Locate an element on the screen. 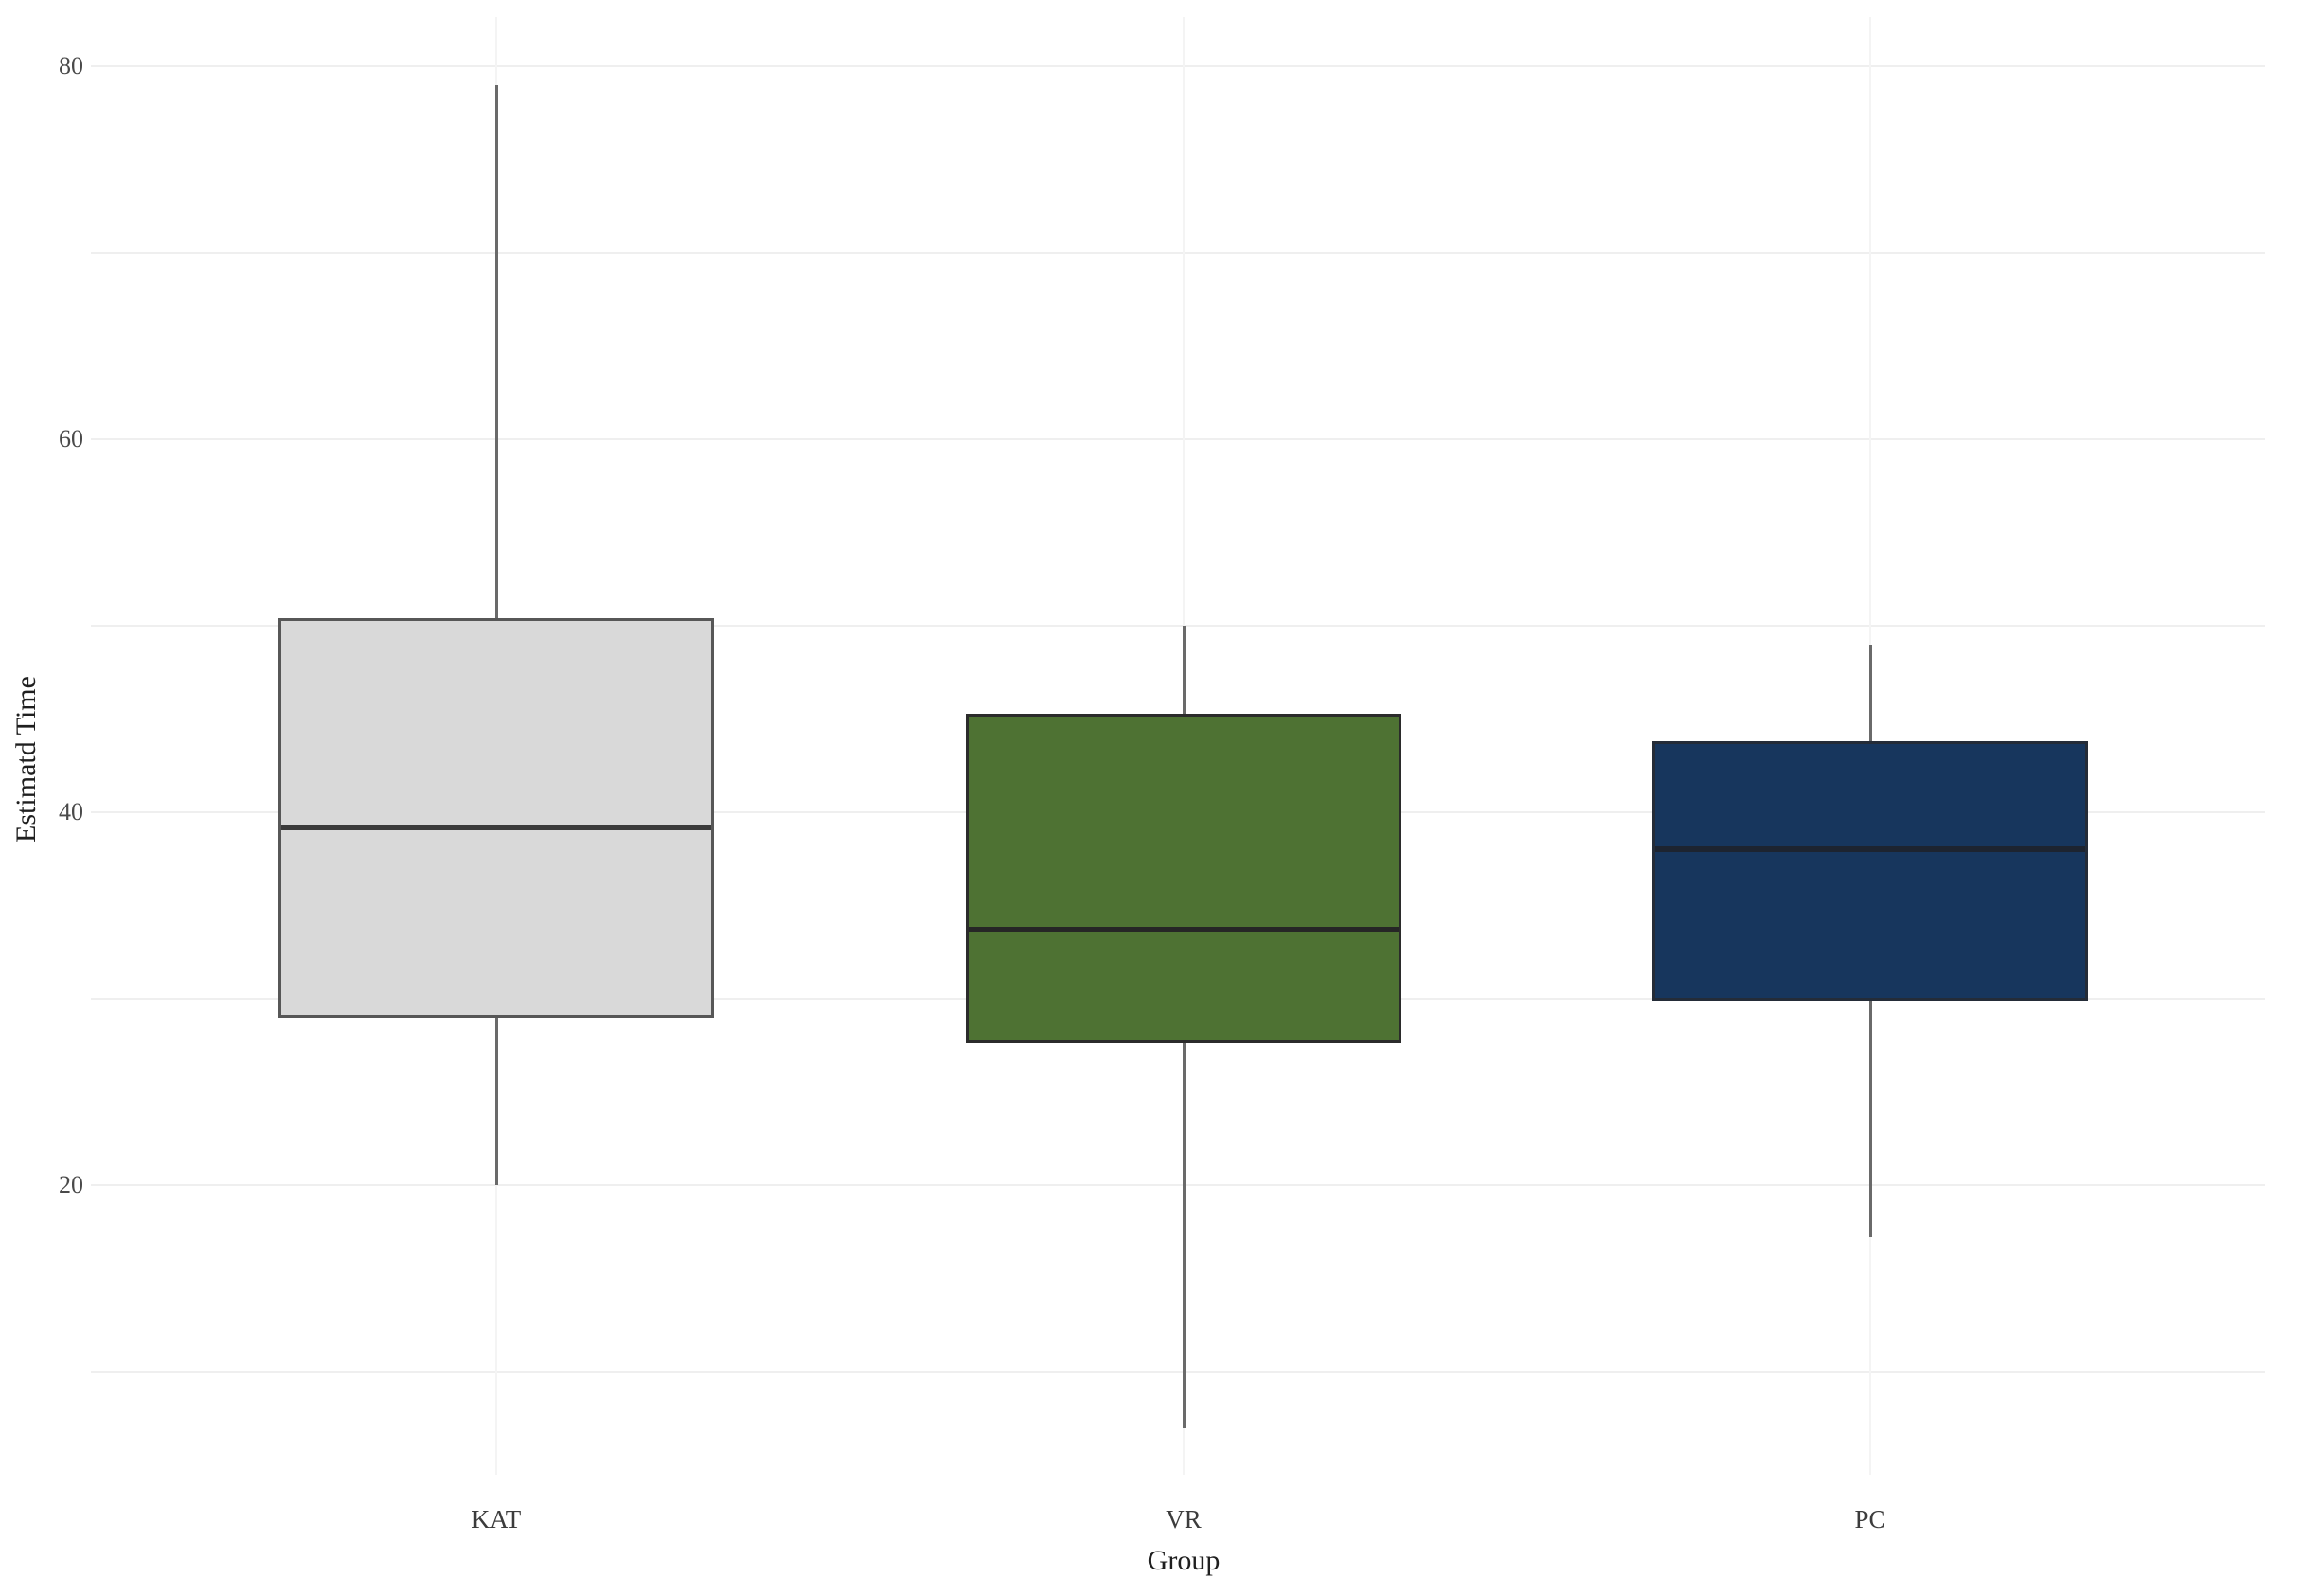  median-KAT is located at coordinates (496, 827).